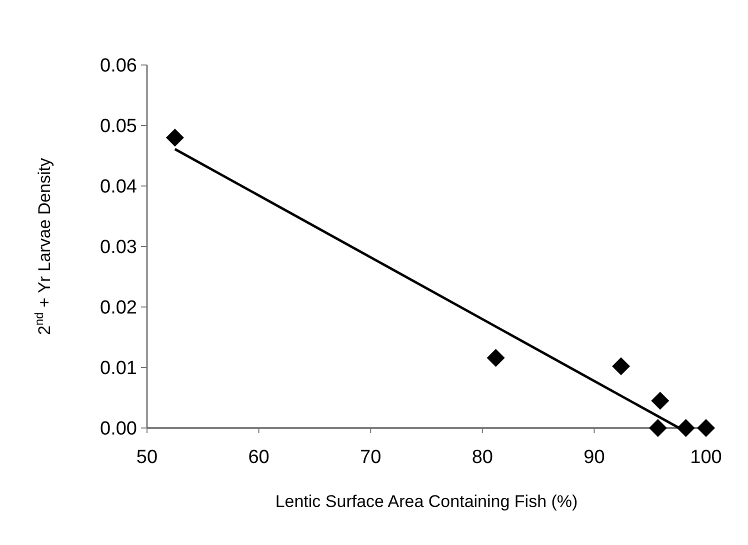 This screenshot has height=545, width=748. Describe the element at coordinates (118, 429) in the screenshot. I see `y-tick-label: 0.00` at that location.